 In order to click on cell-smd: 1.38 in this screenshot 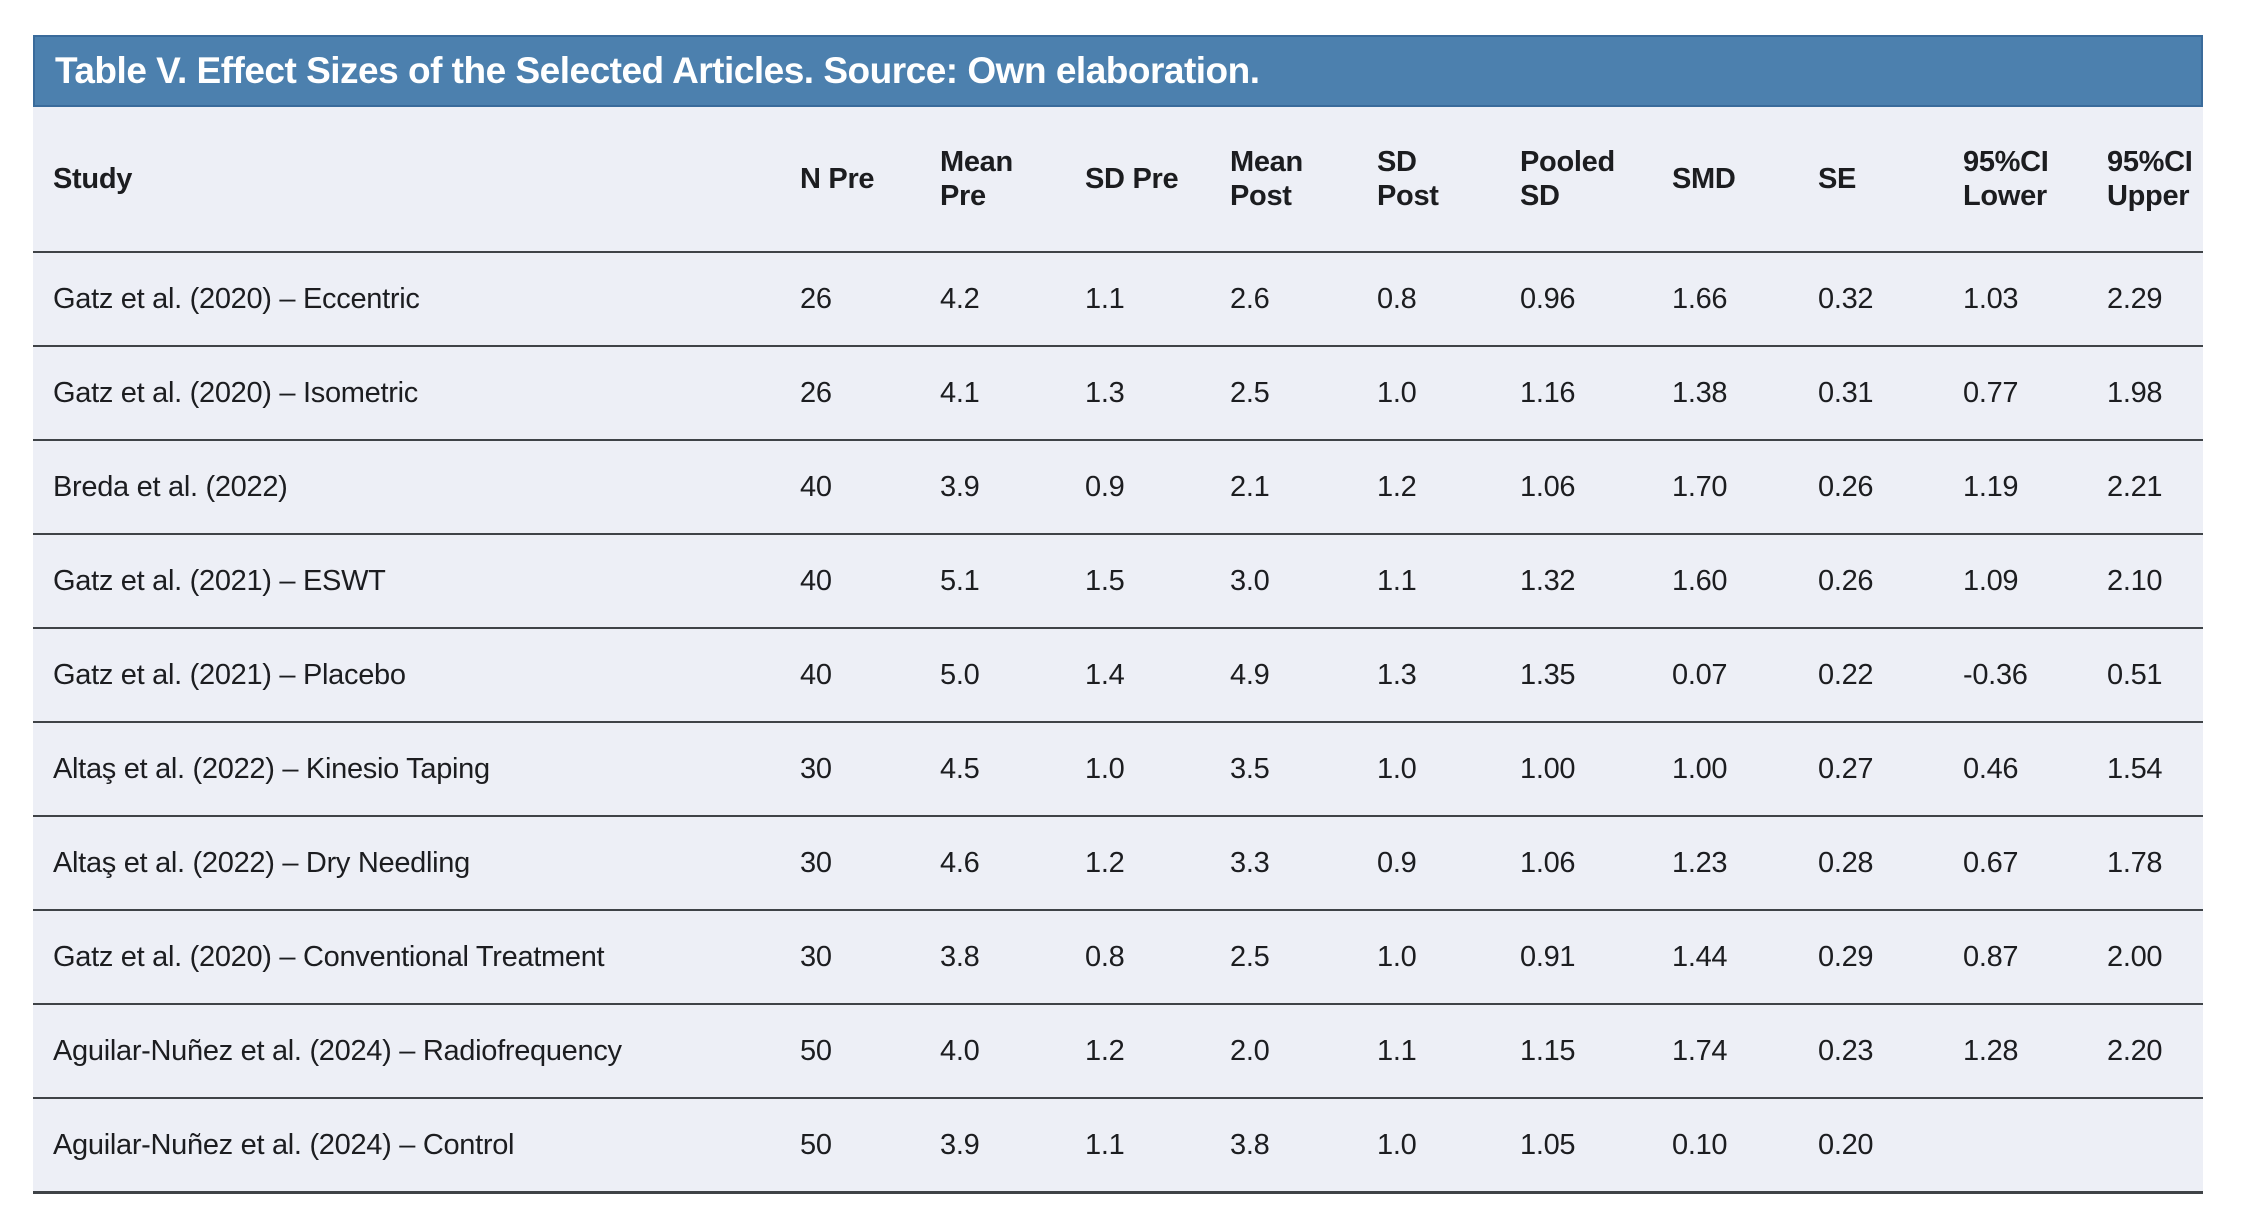, I will do `click(1745, 393)`.